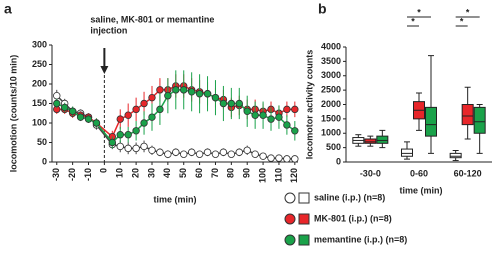  I want to click on x-tick-label: 110, so click(278, 175).